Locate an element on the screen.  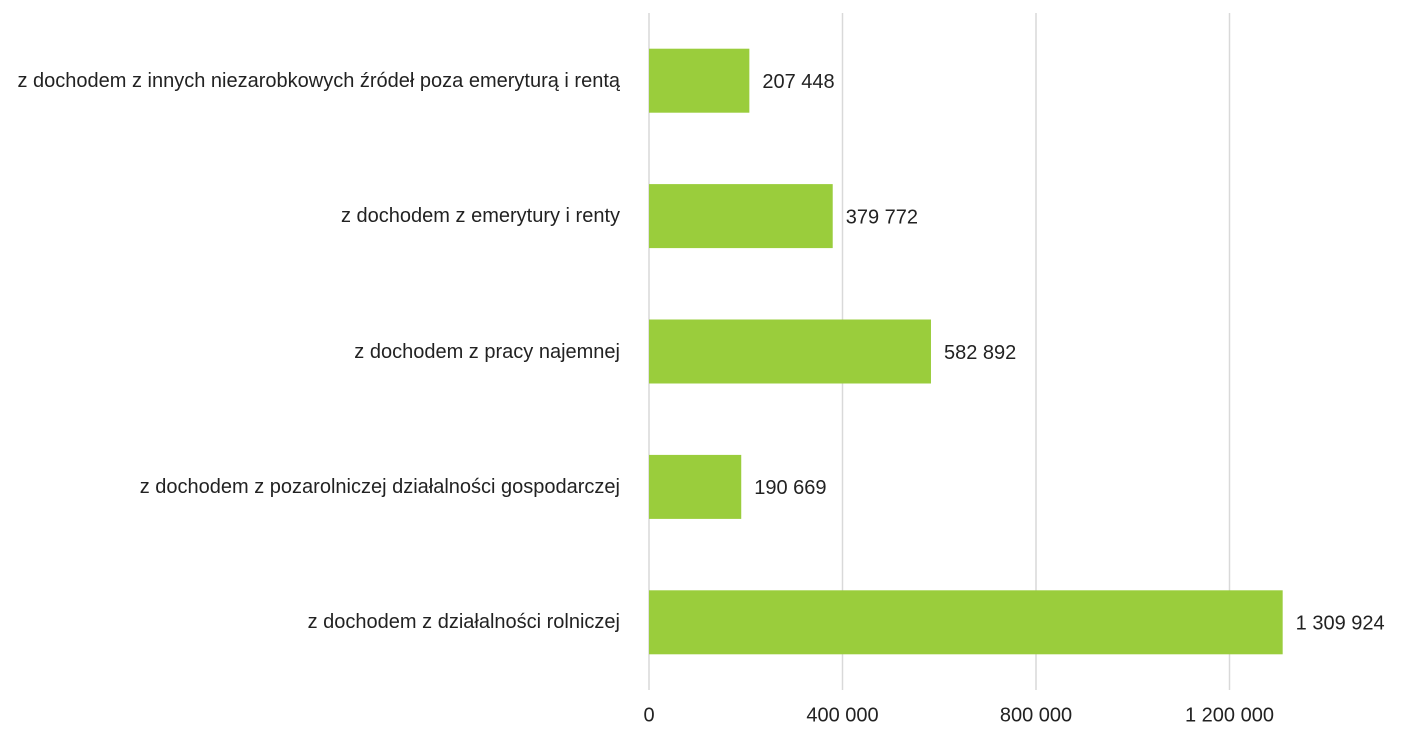
y-tick-label: z dochodem z emerytury i renty is located at coordinates (480, 216).